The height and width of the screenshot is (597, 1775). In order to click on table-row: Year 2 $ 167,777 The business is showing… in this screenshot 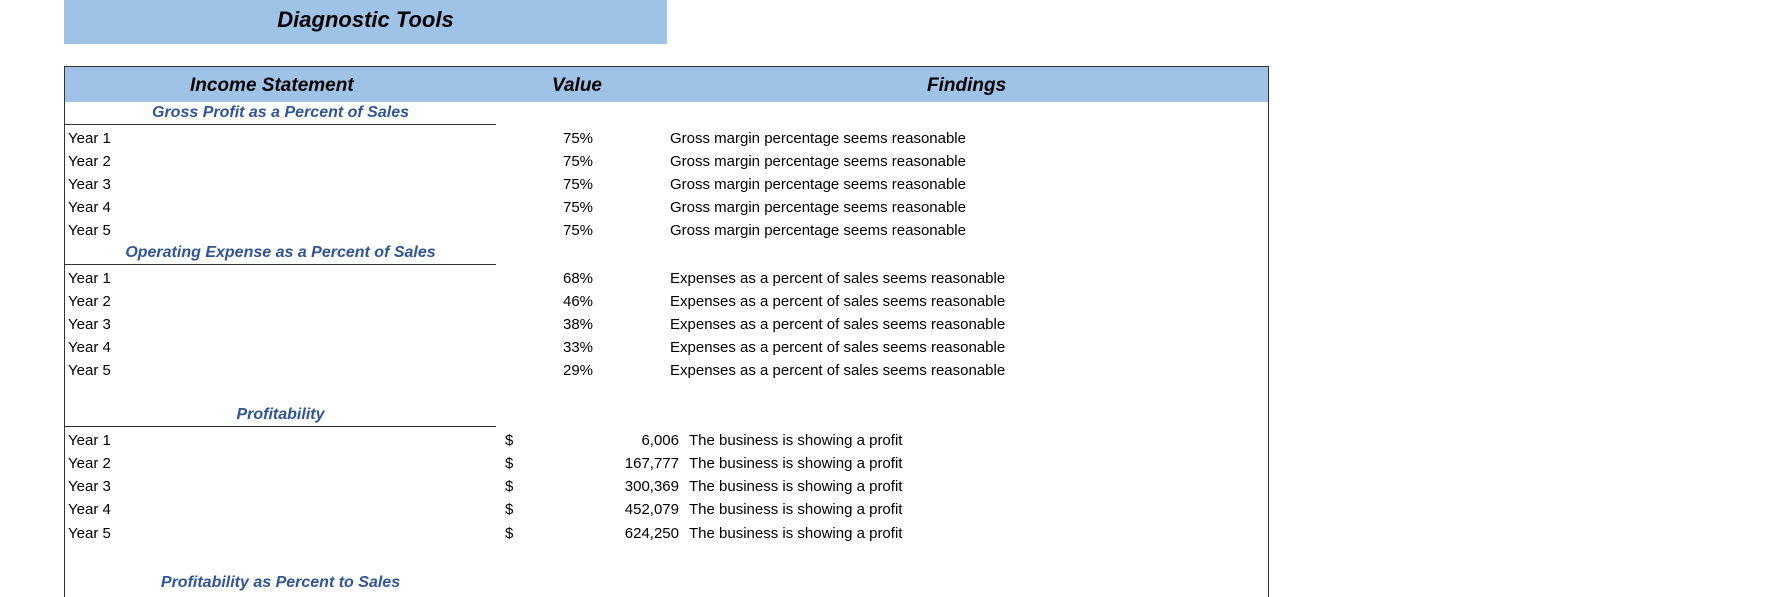, I will do `click(666, 463)`.